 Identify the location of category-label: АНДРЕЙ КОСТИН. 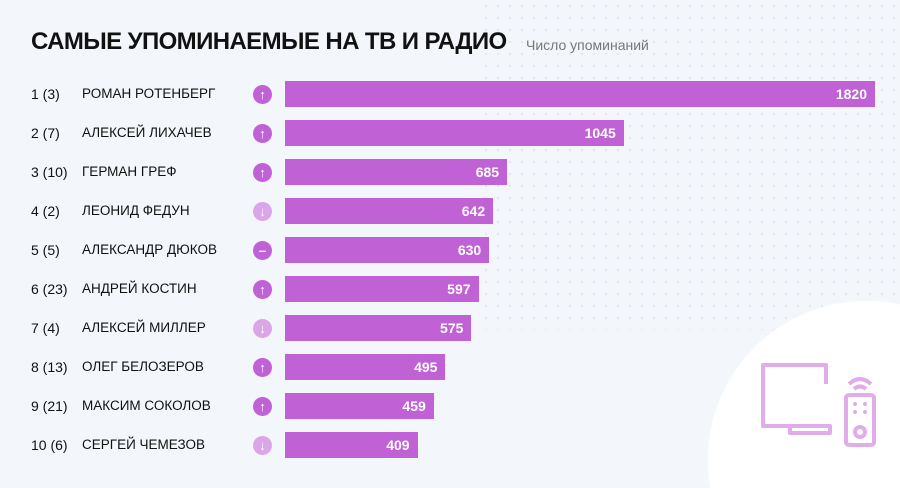
(139, 288).